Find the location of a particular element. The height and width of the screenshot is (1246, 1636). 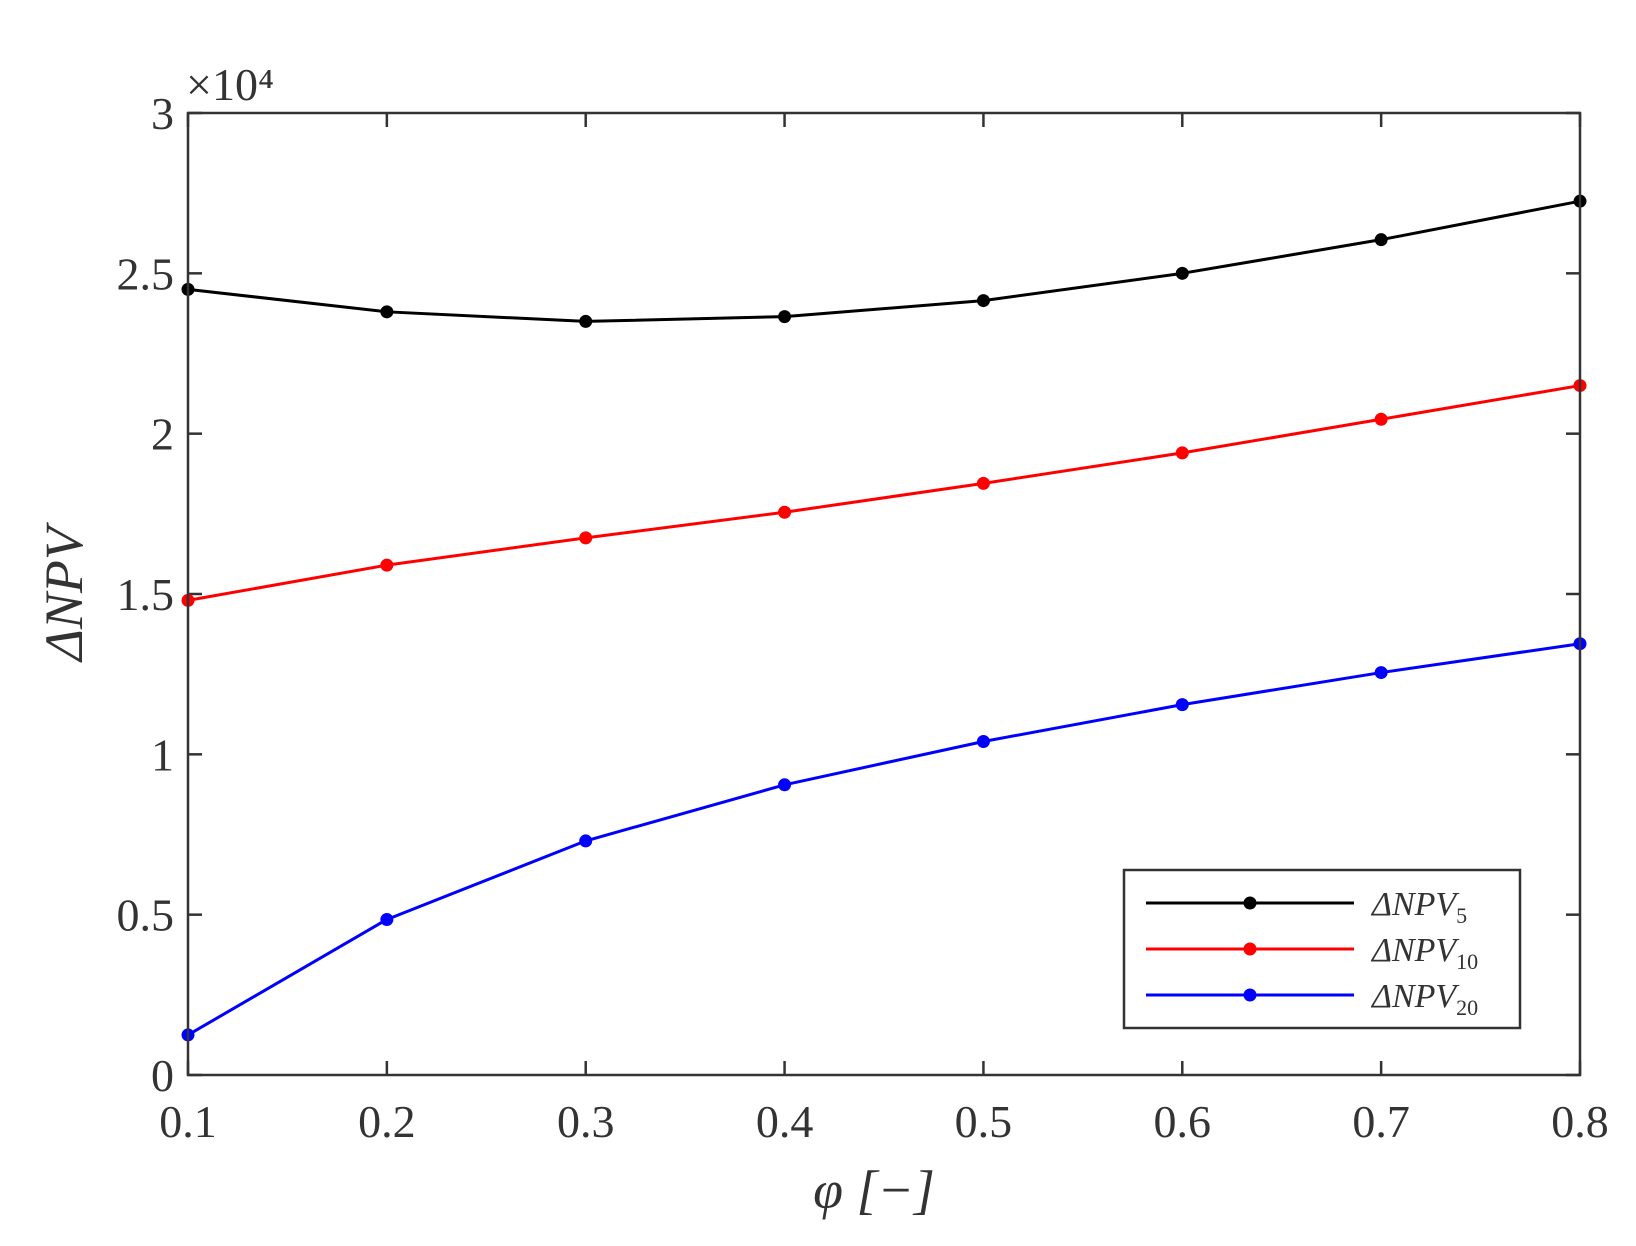

y-tick-label: 1.5 is located at coordinates (146, 594).